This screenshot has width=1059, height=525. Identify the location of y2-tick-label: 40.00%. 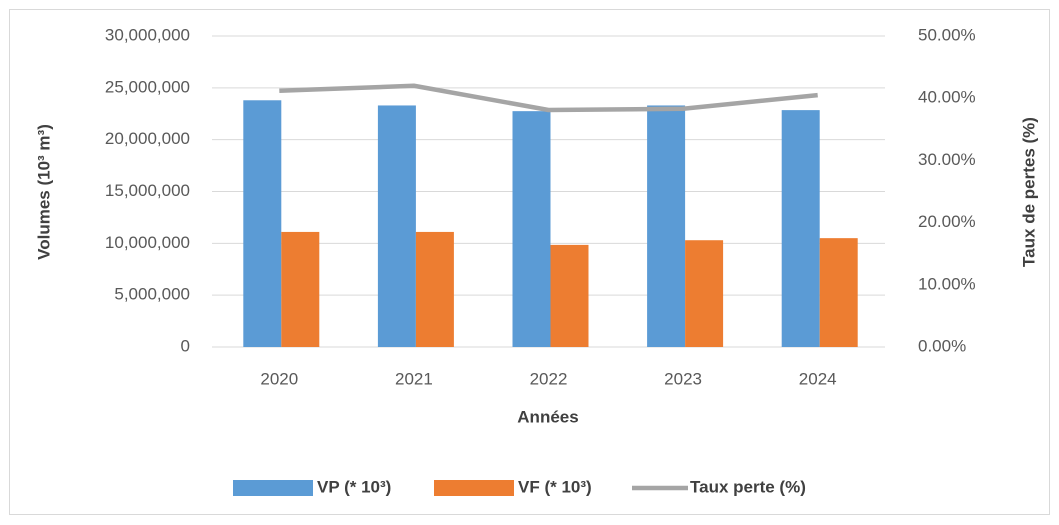
(947, 97).